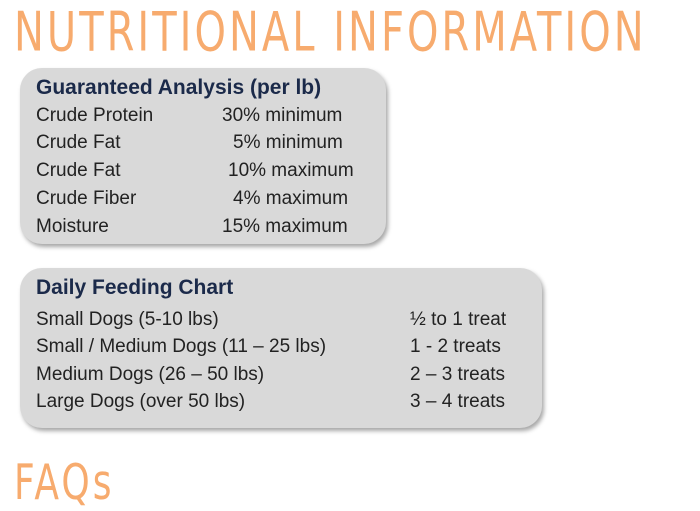  I want to click on daily-feeding-chart-title: Daily Feeding Chart, so click(135, 287).